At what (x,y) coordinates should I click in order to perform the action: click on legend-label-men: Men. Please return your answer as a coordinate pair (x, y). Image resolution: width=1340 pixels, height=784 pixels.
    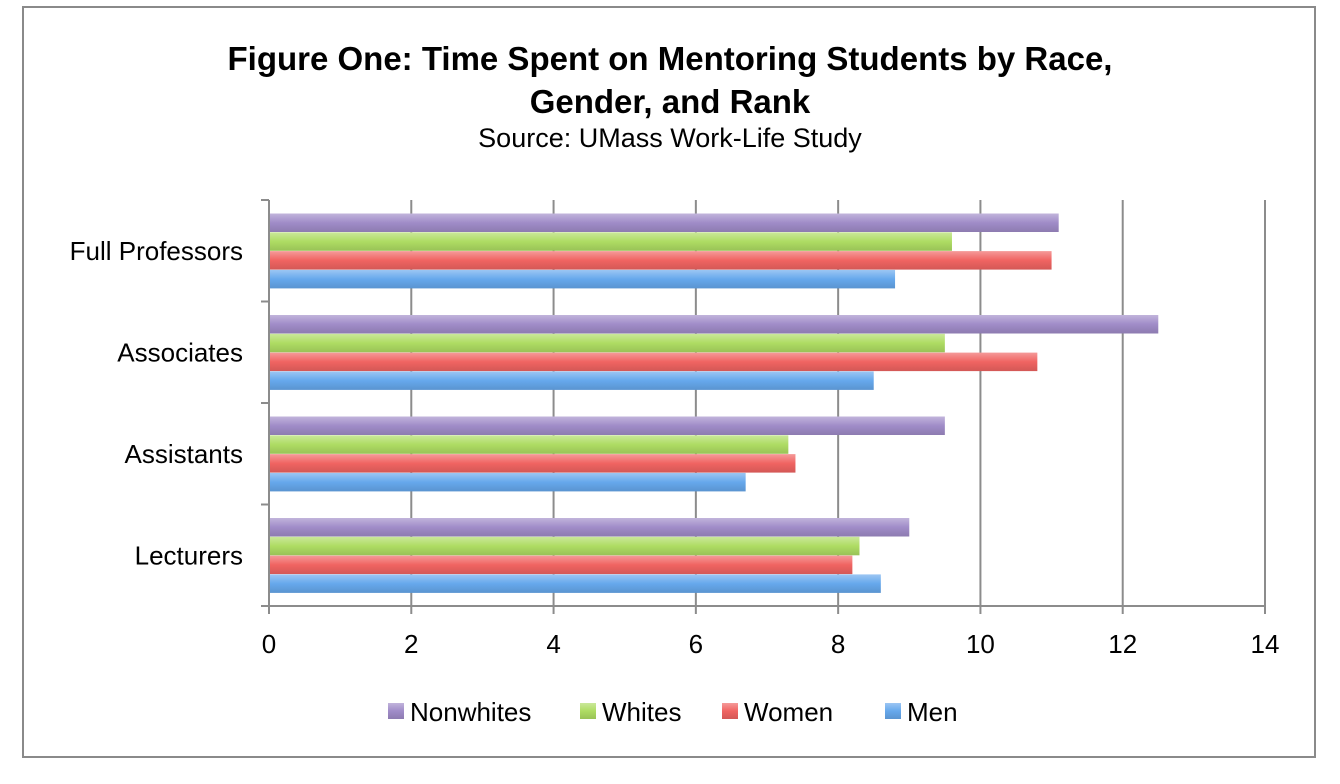
    Looking at the image, I should click on (932, 712).